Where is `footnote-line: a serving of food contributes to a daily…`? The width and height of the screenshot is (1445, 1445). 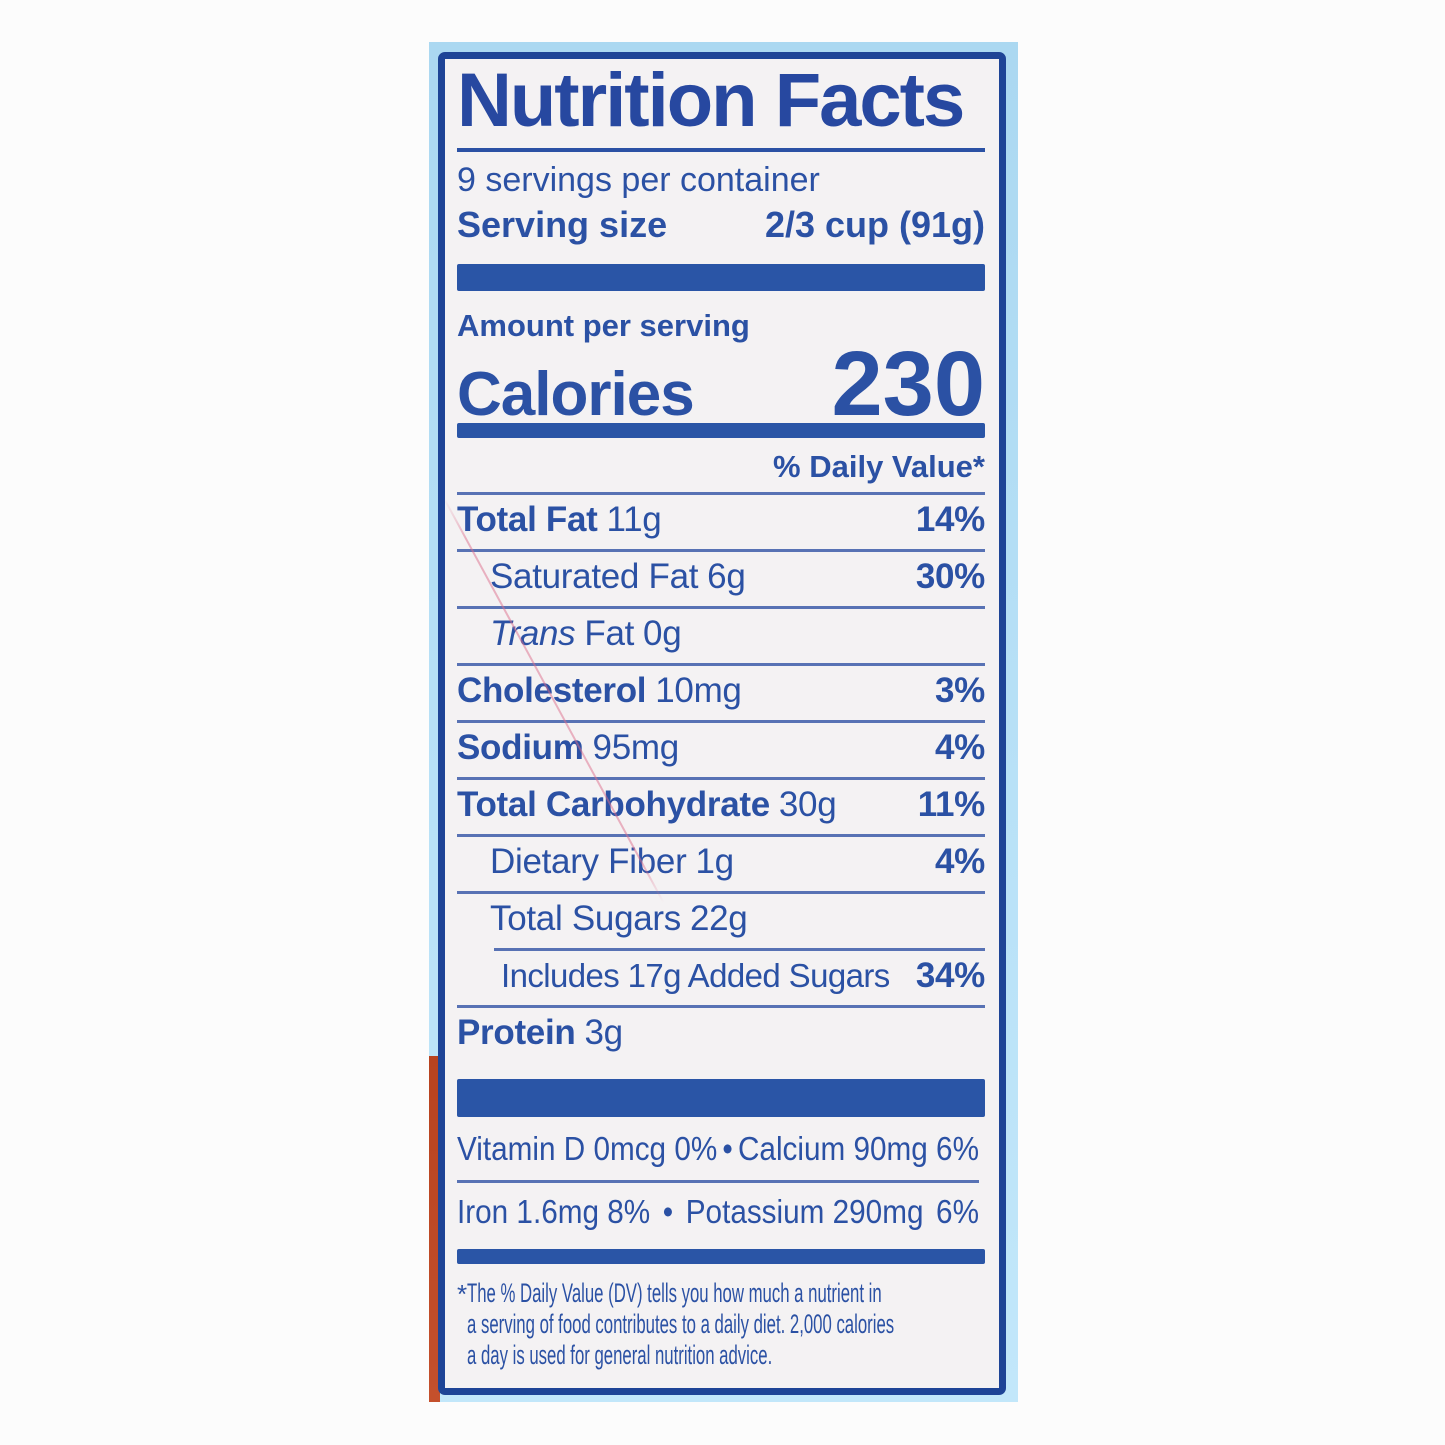
footnote-line: a serving of food contributes to a daily… is located at coordinates (681, 1323).